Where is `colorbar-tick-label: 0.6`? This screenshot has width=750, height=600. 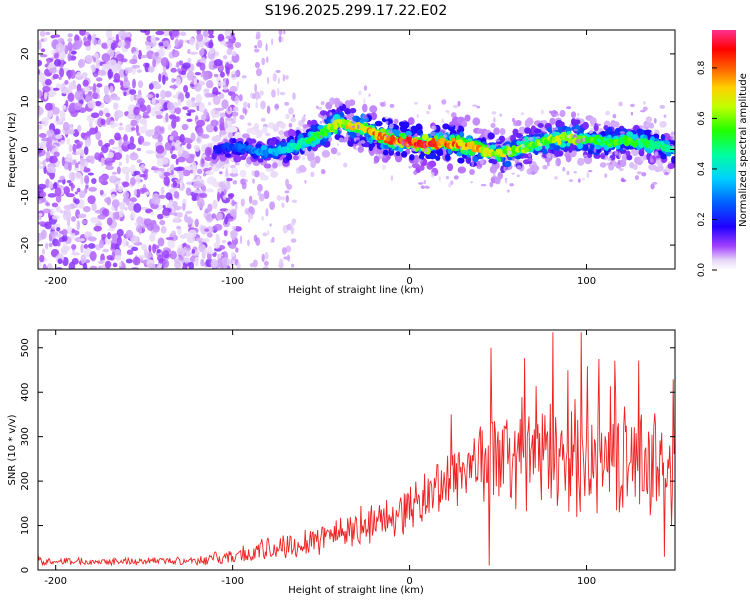
colorbar-tick-label: 0.6 is located at coordinates (702, 118).